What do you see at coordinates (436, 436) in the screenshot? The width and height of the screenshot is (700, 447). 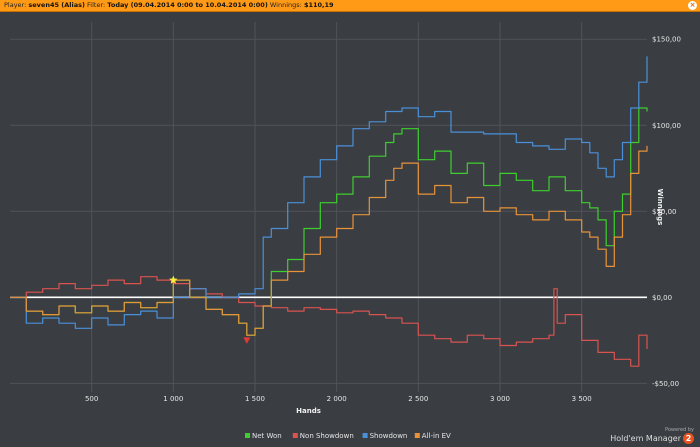 I see `legend-label-all-in-ev: All-in EV` at bounding box center [436, 436].